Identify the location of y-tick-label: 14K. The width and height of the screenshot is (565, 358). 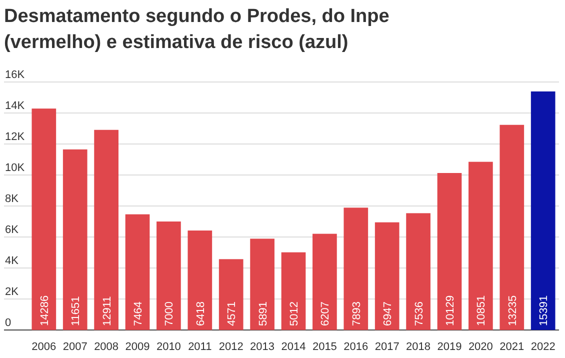
(15, 106).